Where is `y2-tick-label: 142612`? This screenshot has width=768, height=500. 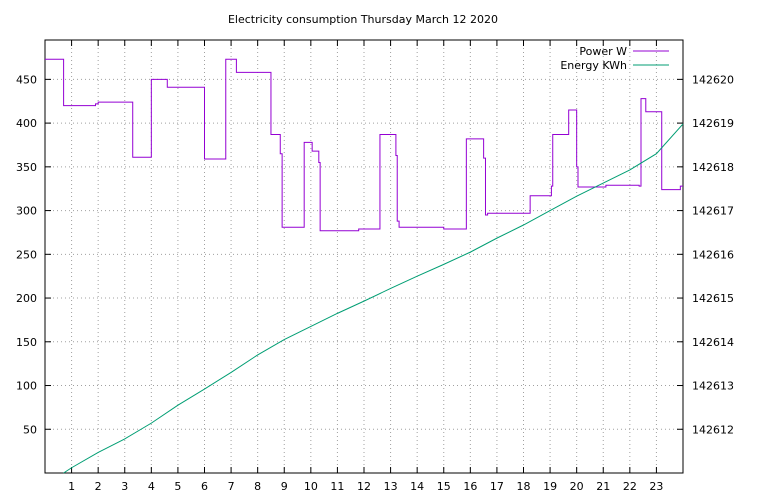 y2-tick-label: 142612 is located at coordinates (713, 429).